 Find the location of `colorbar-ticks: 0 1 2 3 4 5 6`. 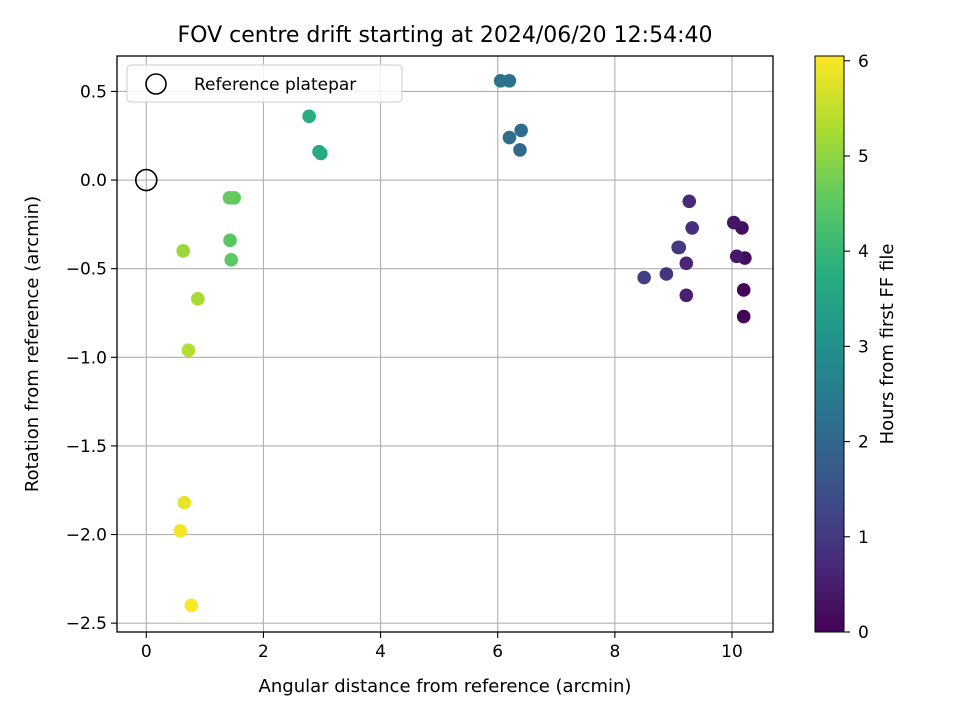

colorbar-ticks: 0 1 2 3 4 5 6 is located at coordinates (856, 347).